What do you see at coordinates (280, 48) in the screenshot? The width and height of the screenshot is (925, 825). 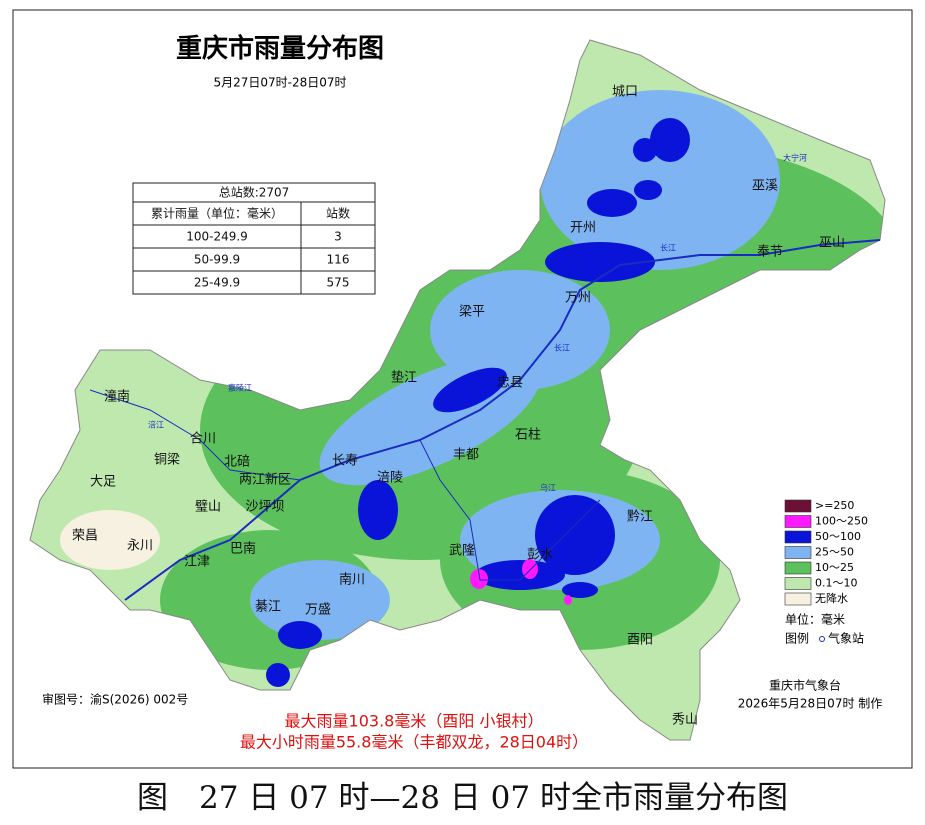 I see `map-title: 重庆市雨量分布图` at bounding box center [280, 48].